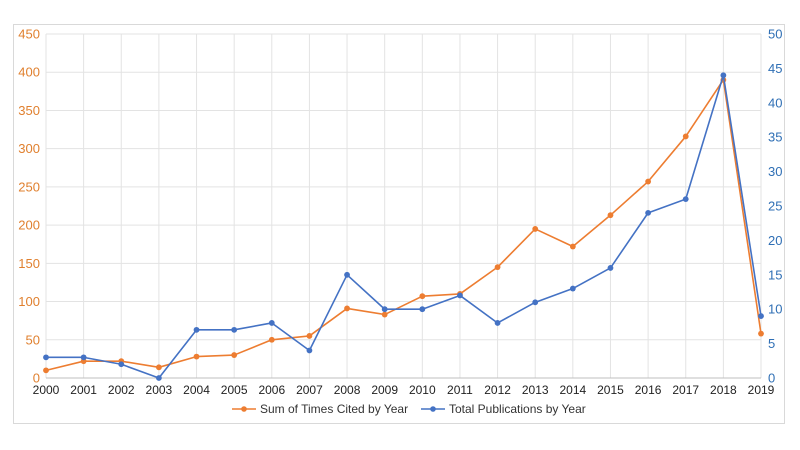 Image resolution: width=800 pixels, height=450 pixels. Describe the element at coordinates (775, 206) in the screenshot. I see `right-axis-tick-label: 25` at that location.